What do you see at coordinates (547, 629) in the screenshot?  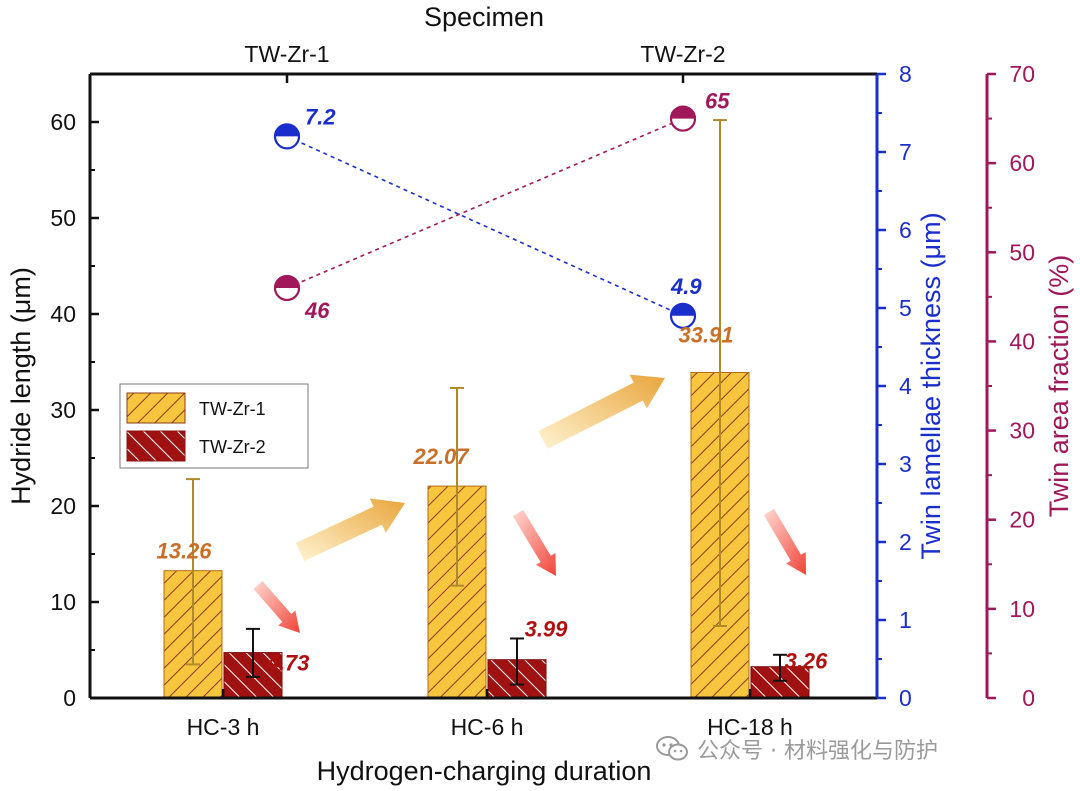 I see `data-label-tw-zr-2: 3.99` at bounding box center [547, 629].